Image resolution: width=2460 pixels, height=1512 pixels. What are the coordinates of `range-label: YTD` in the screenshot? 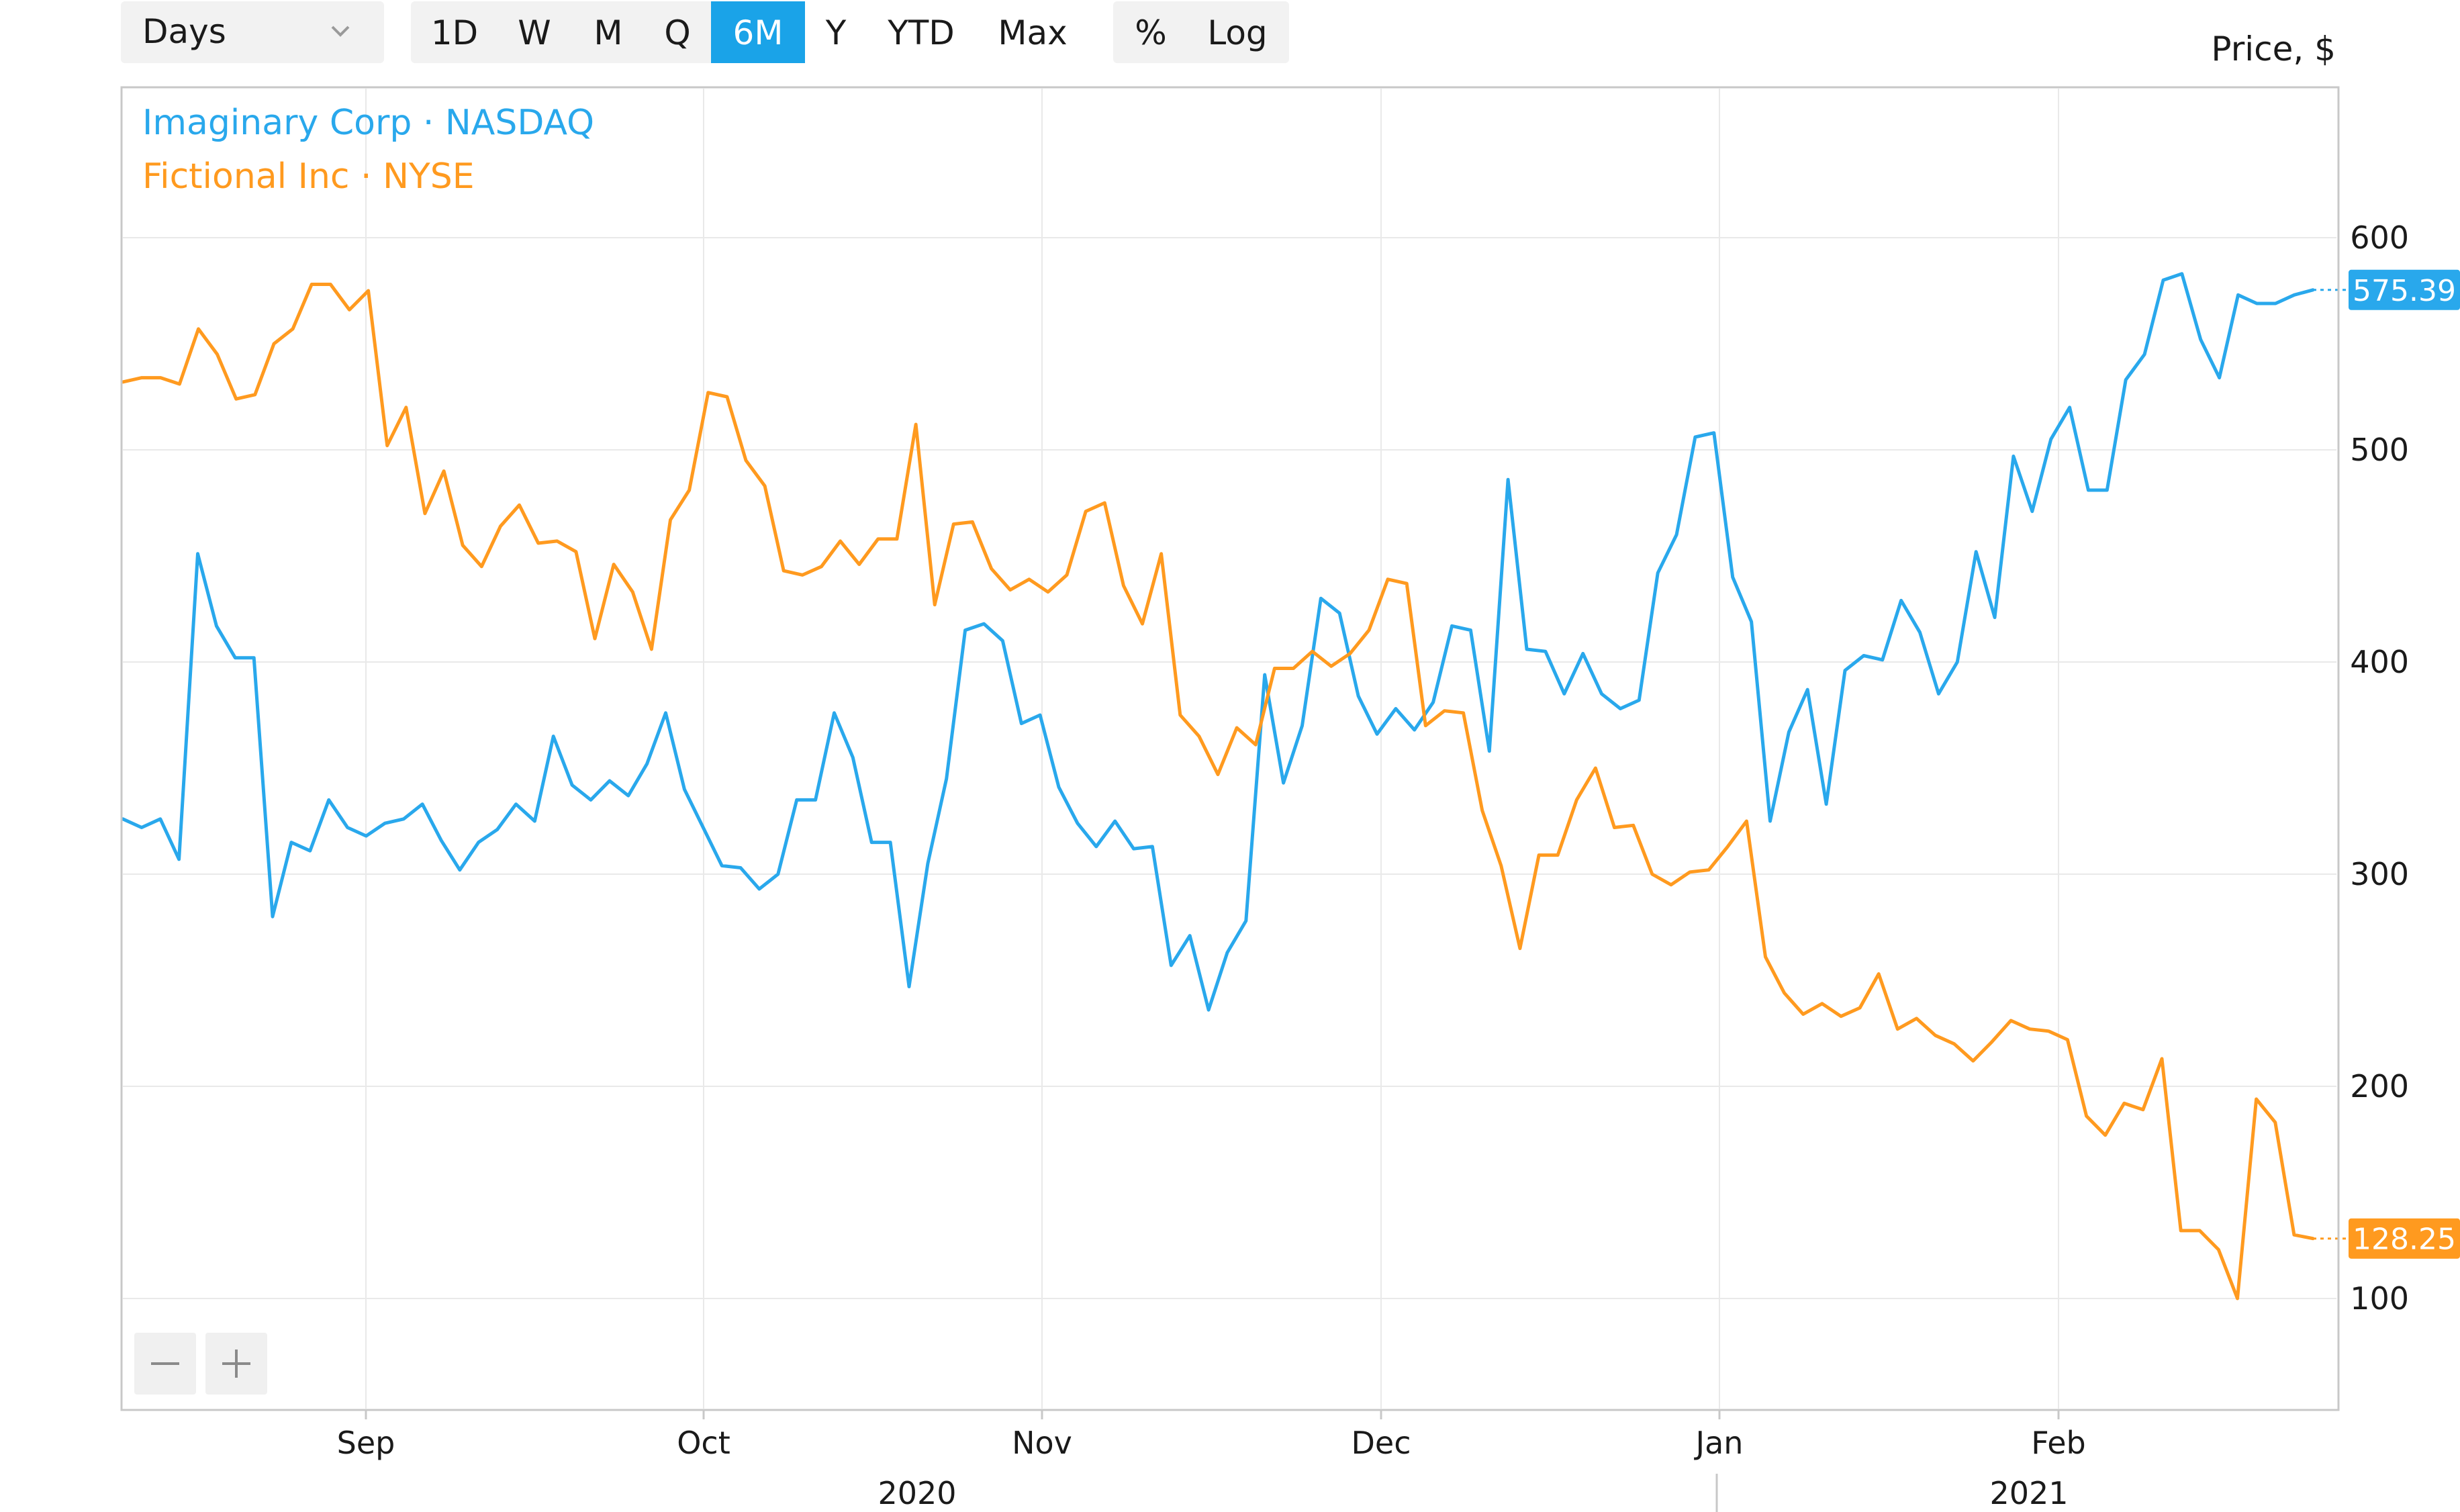 It's located at (921, 32).